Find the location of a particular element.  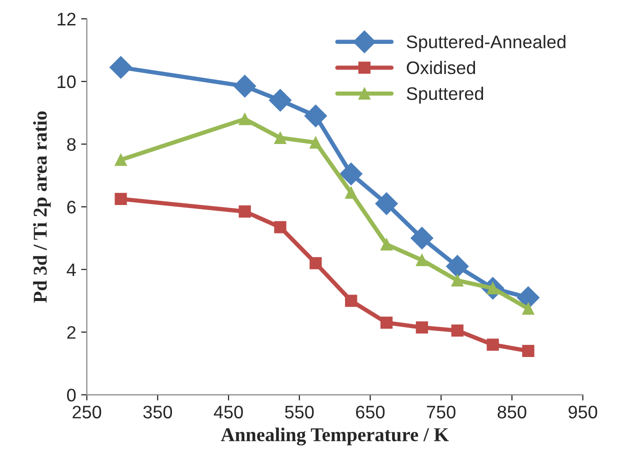

y-tick-label: 12 is located at coordinates (67, 19).